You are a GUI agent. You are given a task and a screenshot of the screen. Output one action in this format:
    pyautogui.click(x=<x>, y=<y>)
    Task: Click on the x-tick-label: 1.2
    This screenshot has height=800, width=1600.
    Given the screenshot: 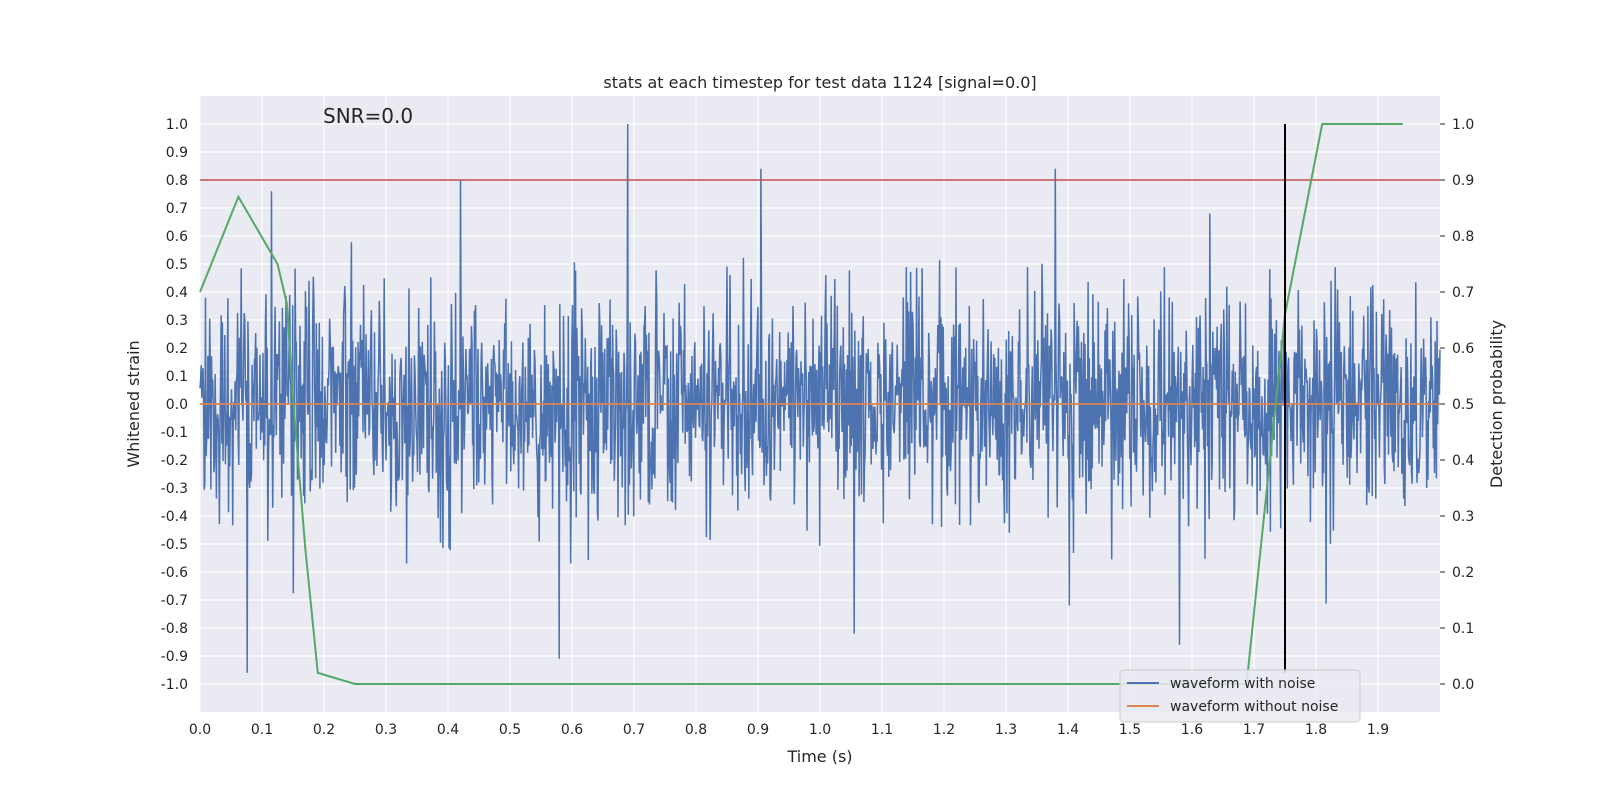 What is the action you would take?
    pyautogui.click(x=944, y=730)
    